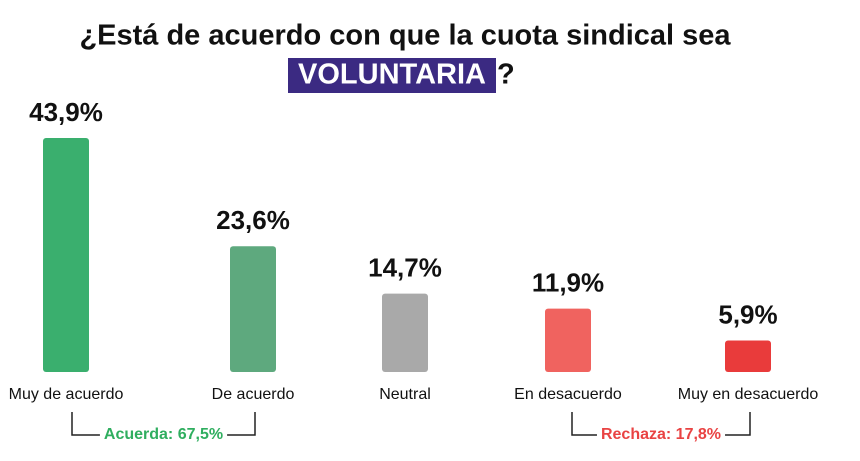 This screenshot has height=461, width=860. What do you see at coordinates (253, 394) in the screenshot?
I see `x-tick-label: De acuerdo` at bounding box center [253, 394].